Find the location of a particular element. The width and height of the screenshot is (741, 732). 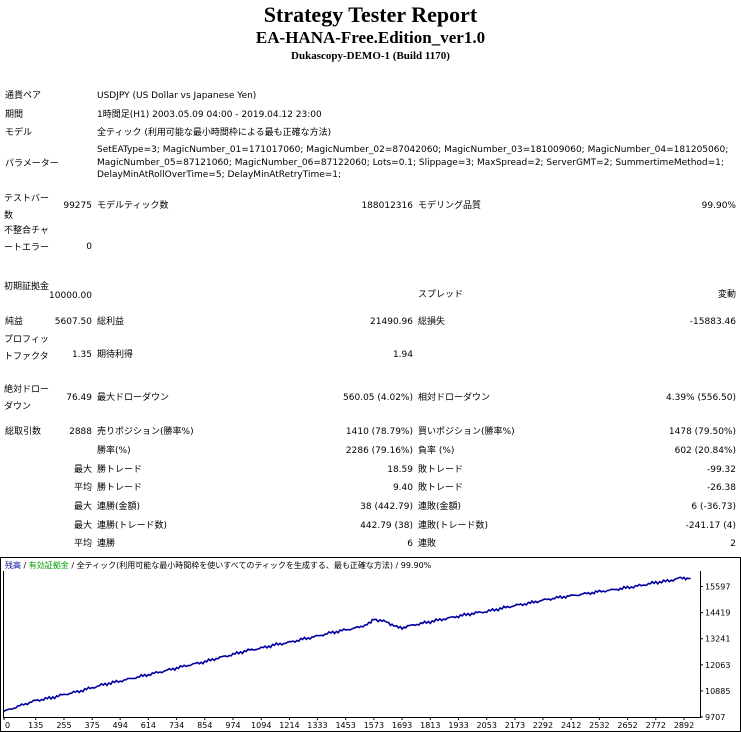

deposit-value: 10000.00 is located at coordinates (70, 296).